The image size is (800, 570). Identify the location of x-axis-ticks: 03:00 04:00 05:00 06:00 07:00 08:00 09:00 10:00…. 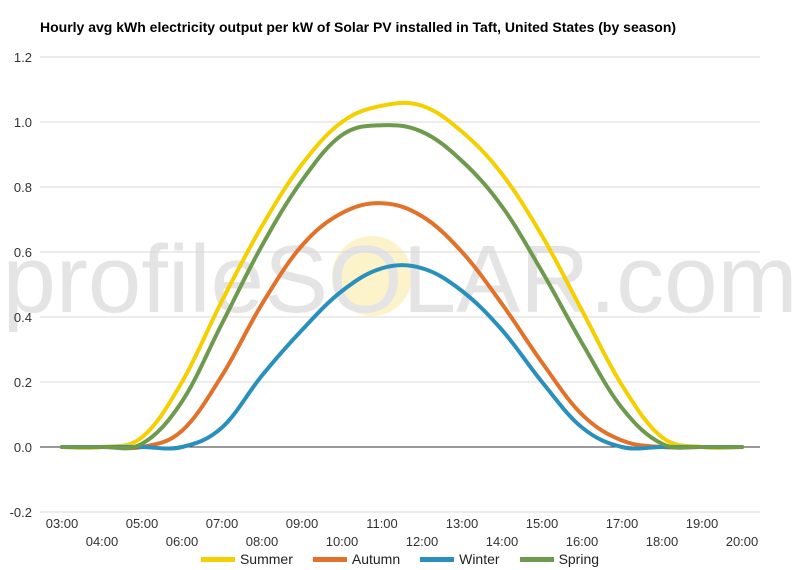
(402, 532).